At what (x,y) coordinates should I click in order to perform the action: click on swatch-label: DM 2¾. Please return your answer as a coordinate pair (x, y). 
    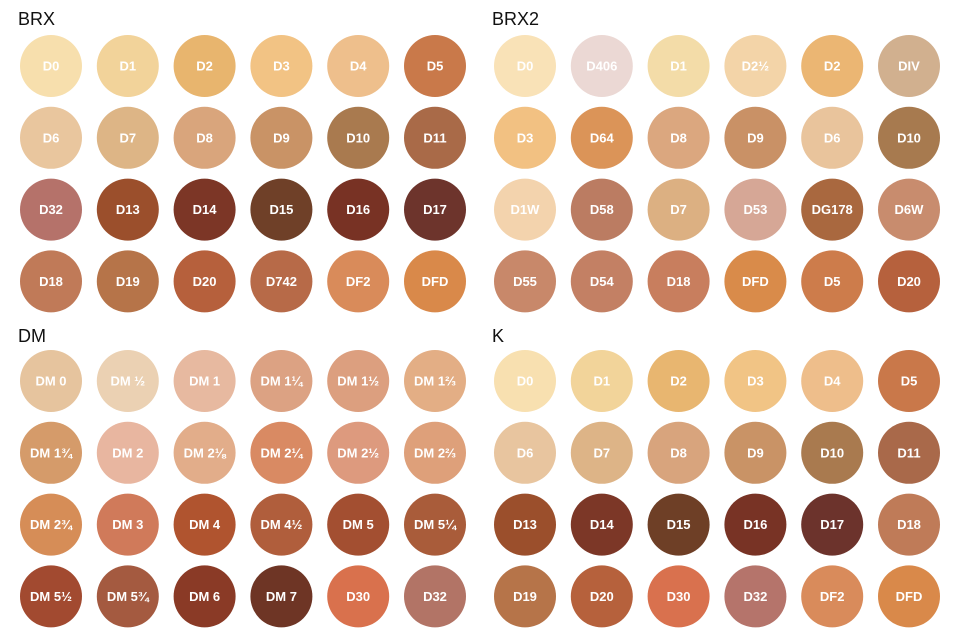
    Looking at the image, I should click on (51, 524).